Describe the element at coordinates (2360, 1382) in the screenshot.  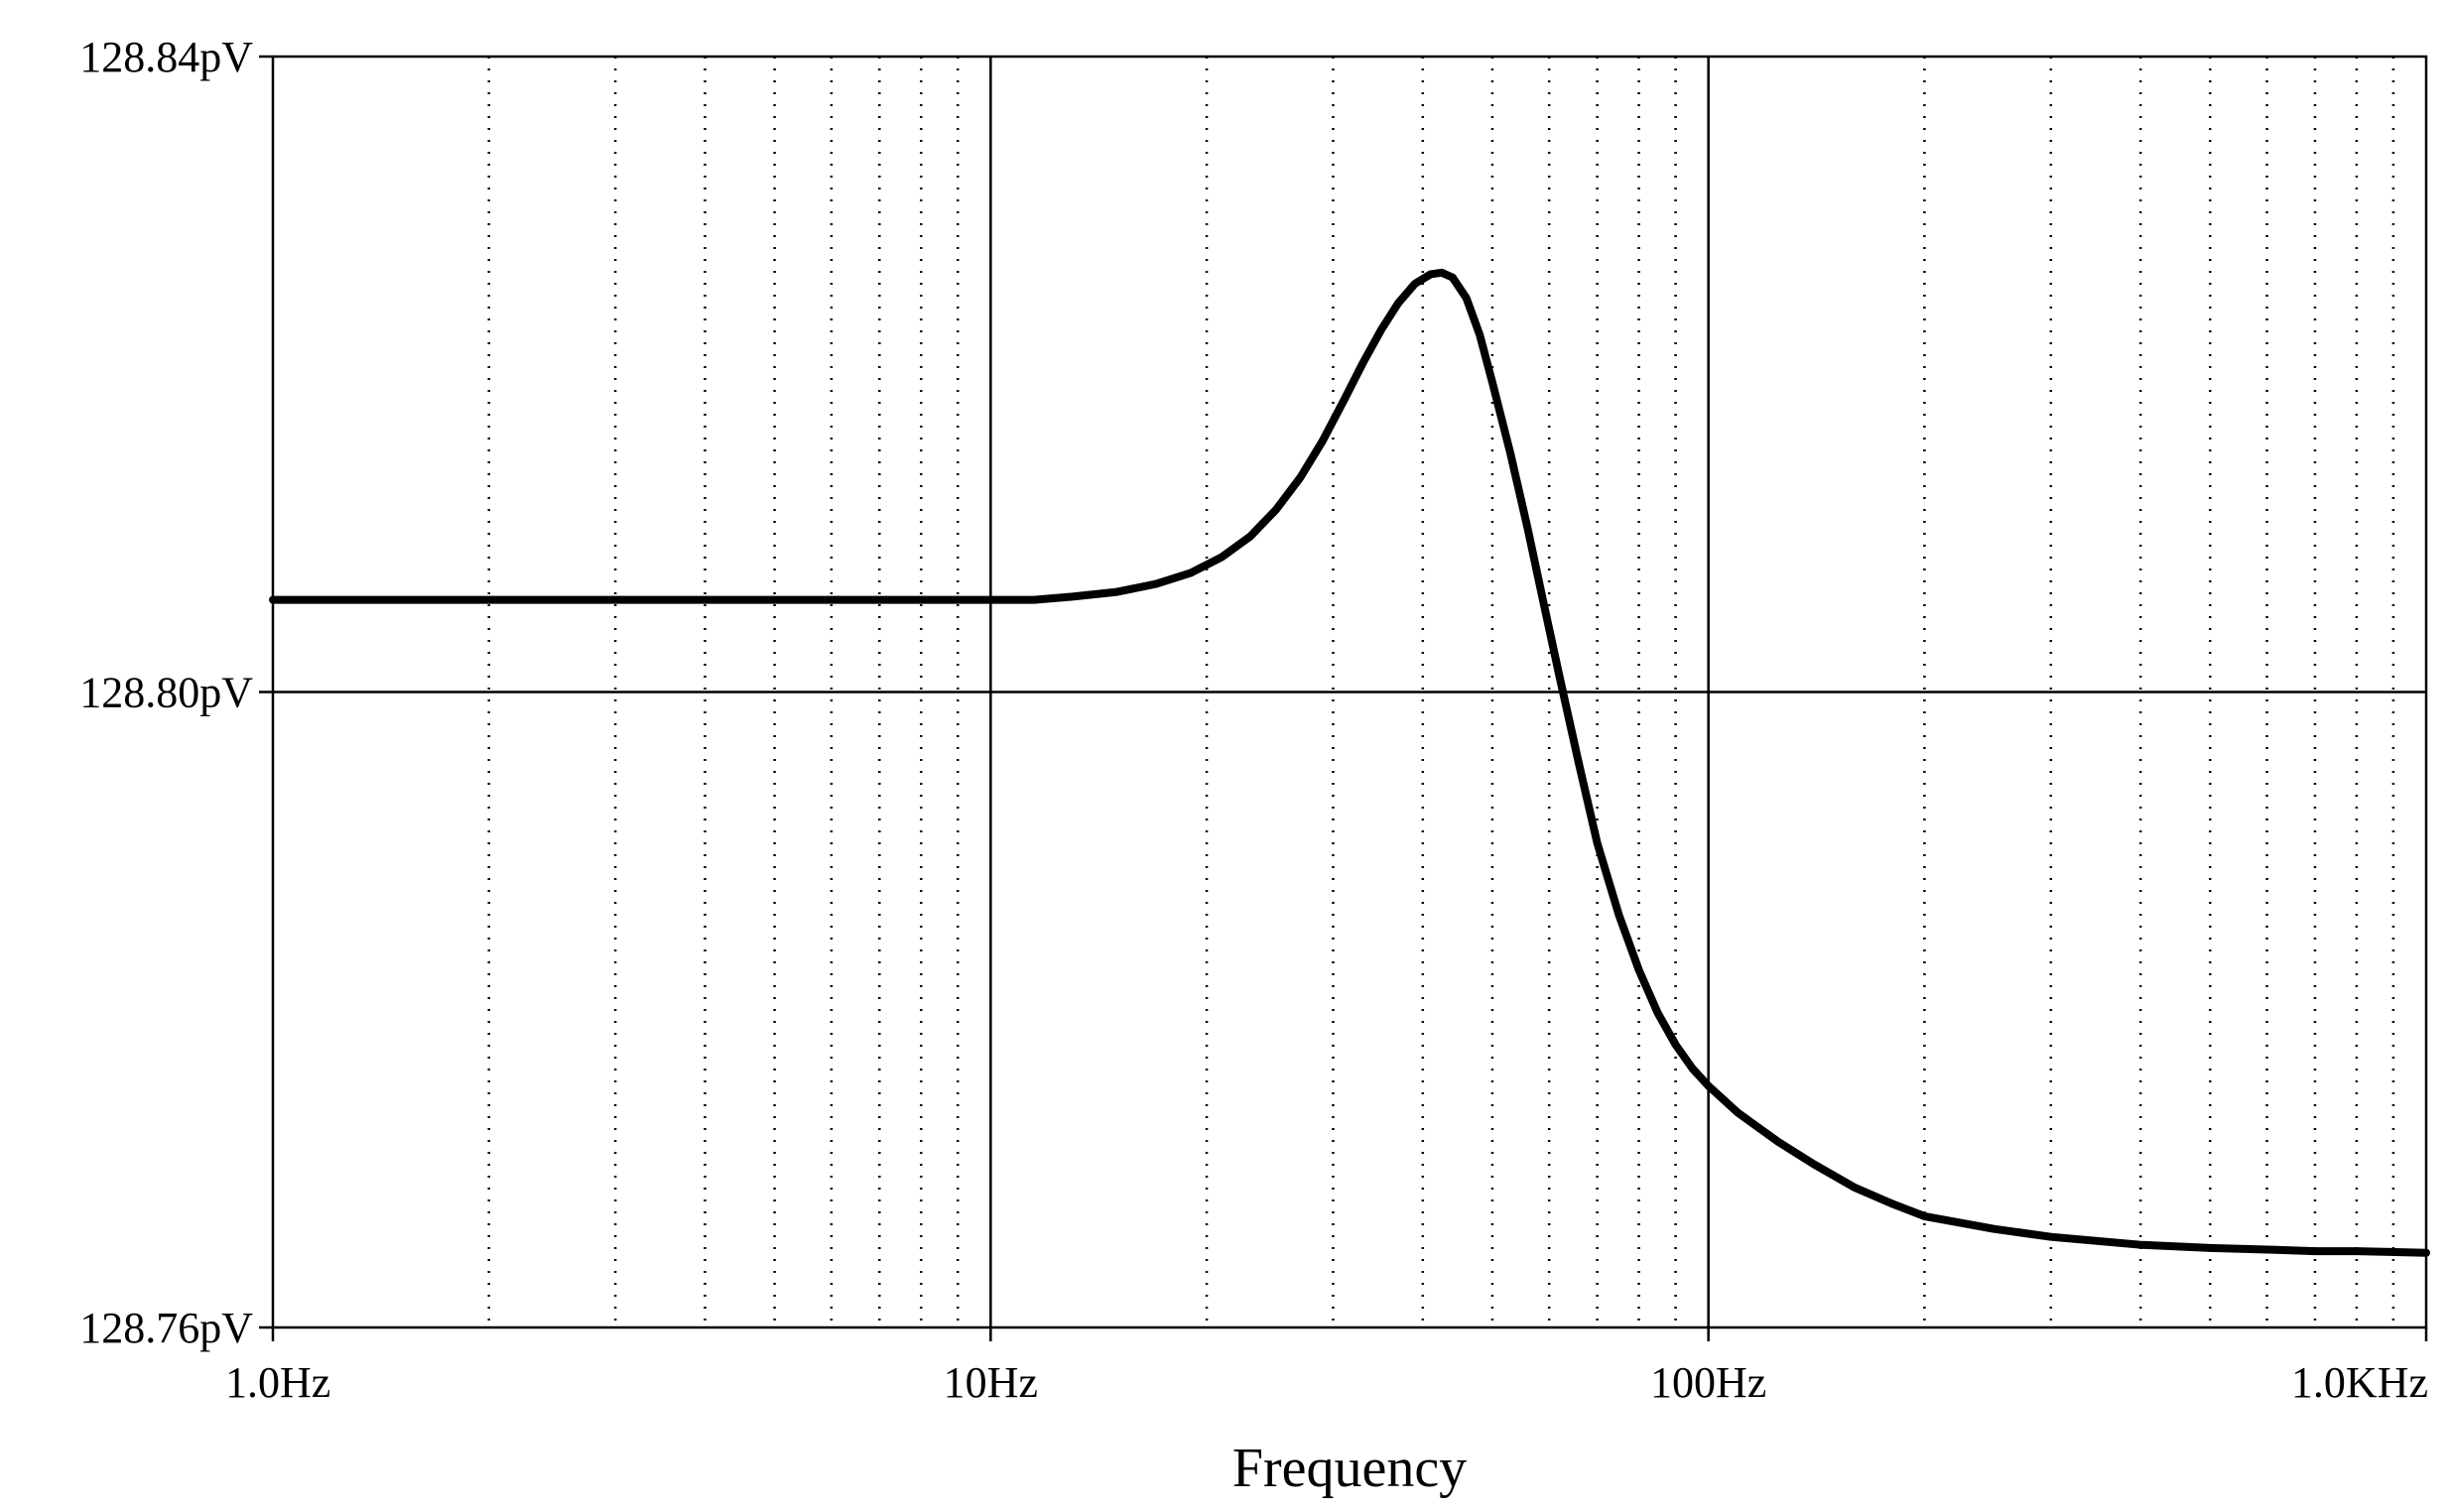
I see `x-tick-label: 1.0KHz` at that location.